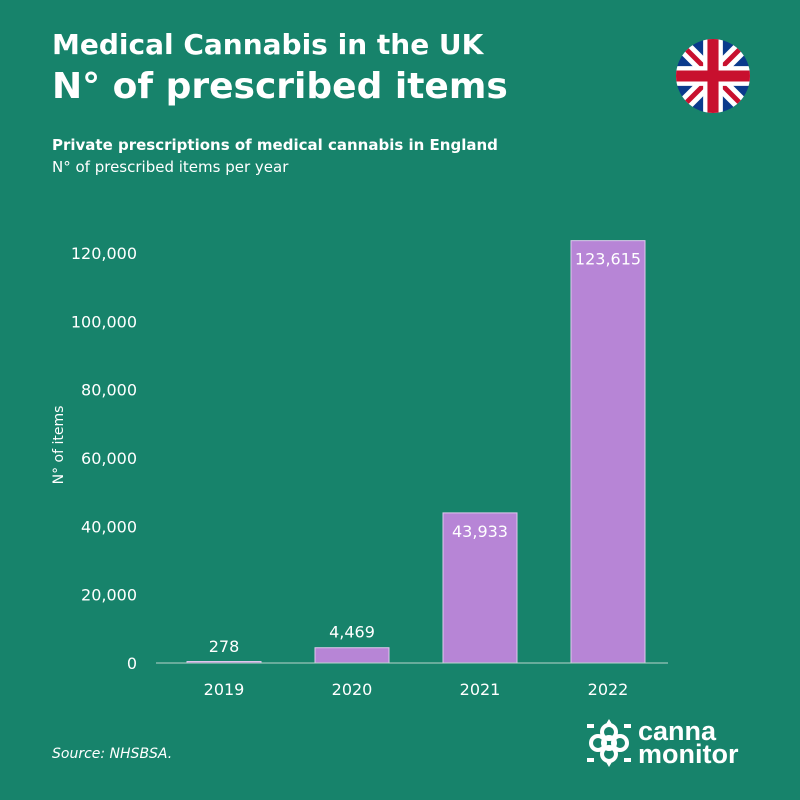 The image size is (800, 800). I want to click on x-tick-label: 2021, so click(480, 689).